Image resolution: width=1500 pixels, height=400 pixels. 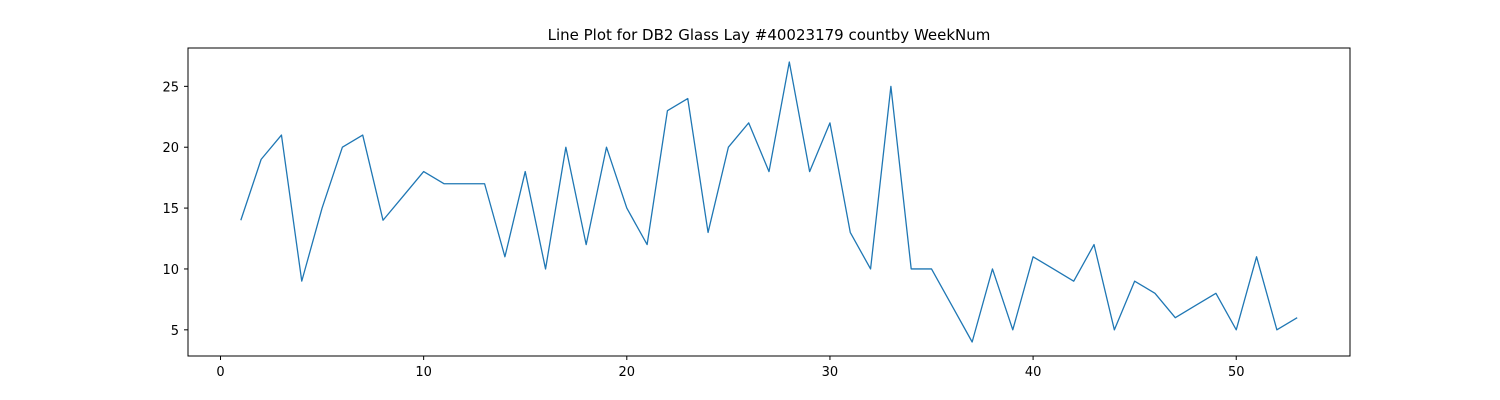 I want to click on y-axis: 5 10 15 20 25, so click(x=175, y=209).